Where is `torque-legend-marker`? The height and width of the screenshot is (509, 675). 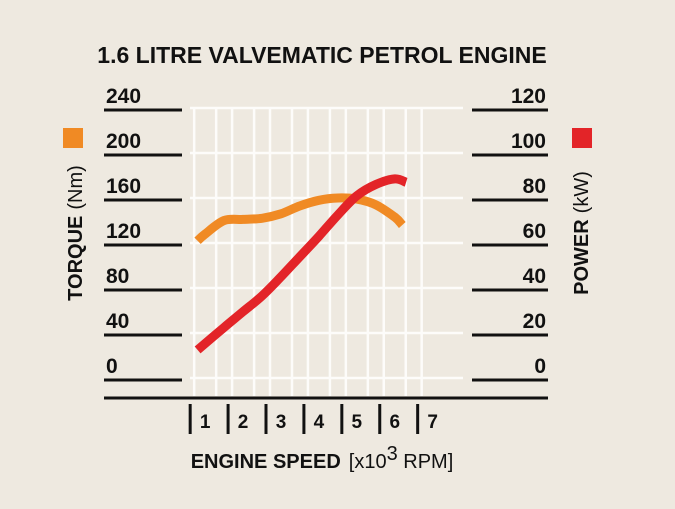
torque-legend-marker is located at coordinates (73, 138).